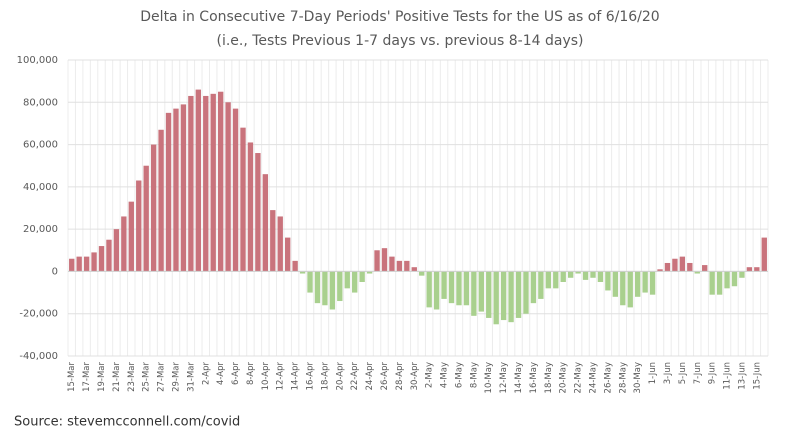 Image resolution: width=785 pixels, height=440 pixels. I want to click on x-tick-label: 18-May, so click(549, 377).